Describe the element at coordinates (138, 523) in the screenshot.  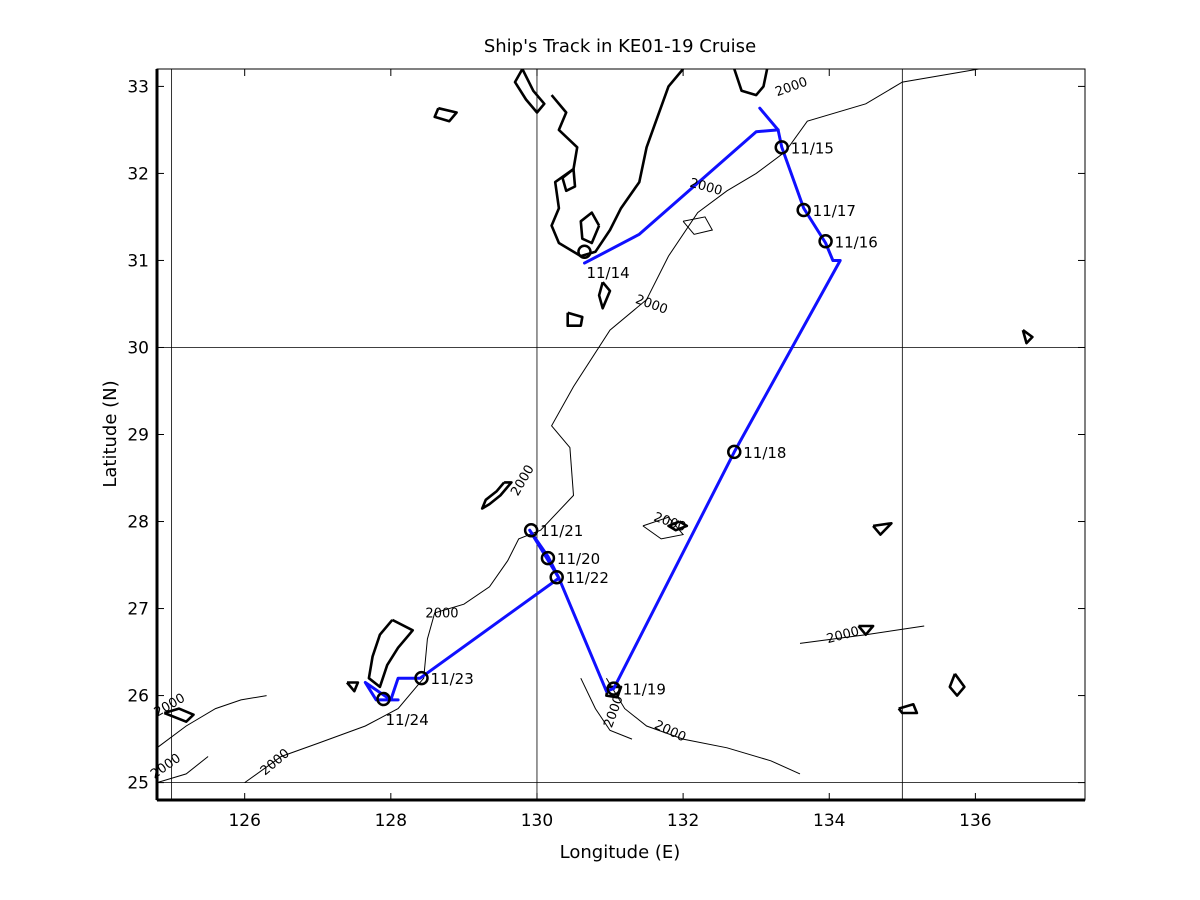
I see `y-tick-label: 28` at that location.